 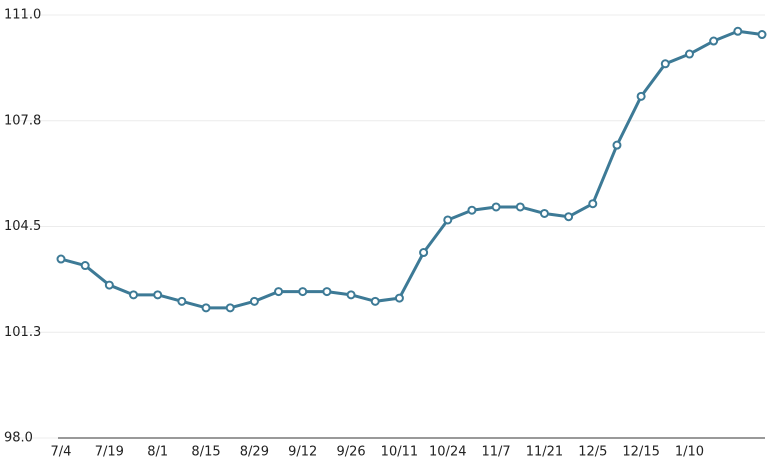 I want to click on y-tick-label: 107.8, so click(x=22, y=120).